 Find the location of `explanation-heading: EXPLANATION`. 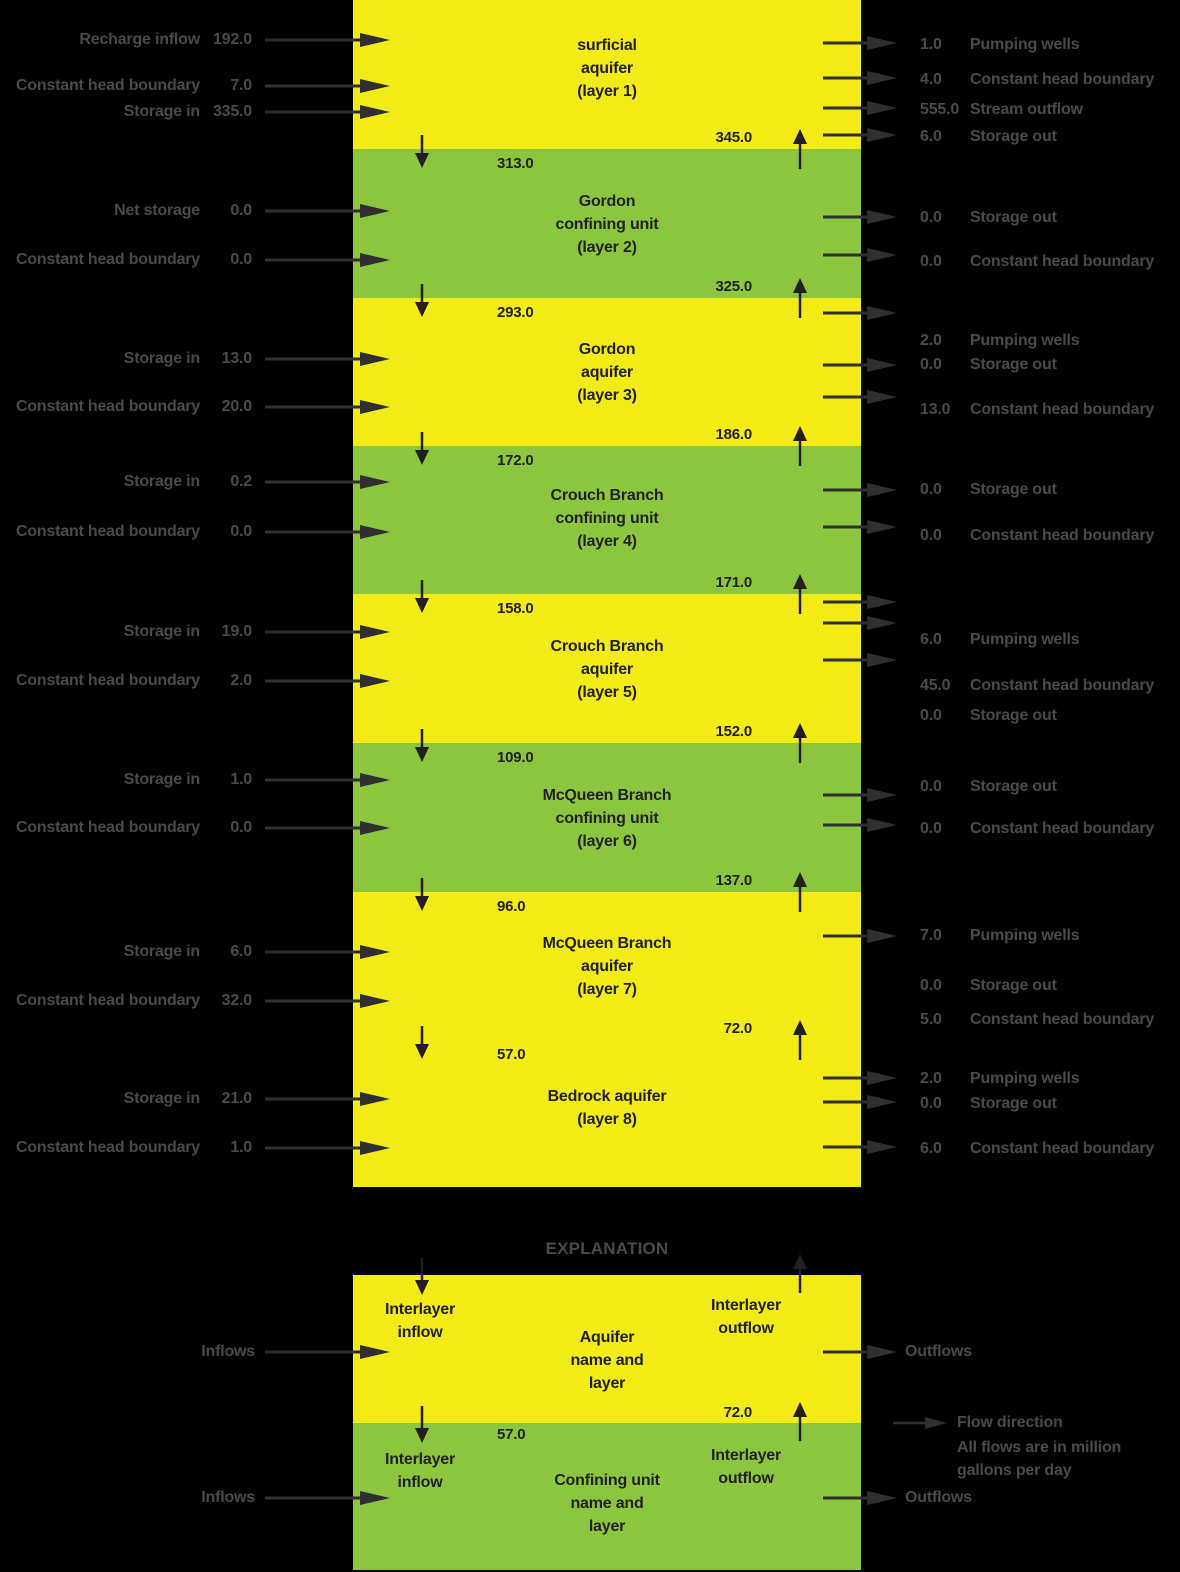

explanation-heading: EXPLANATION is located at coordinates (607, 1248).